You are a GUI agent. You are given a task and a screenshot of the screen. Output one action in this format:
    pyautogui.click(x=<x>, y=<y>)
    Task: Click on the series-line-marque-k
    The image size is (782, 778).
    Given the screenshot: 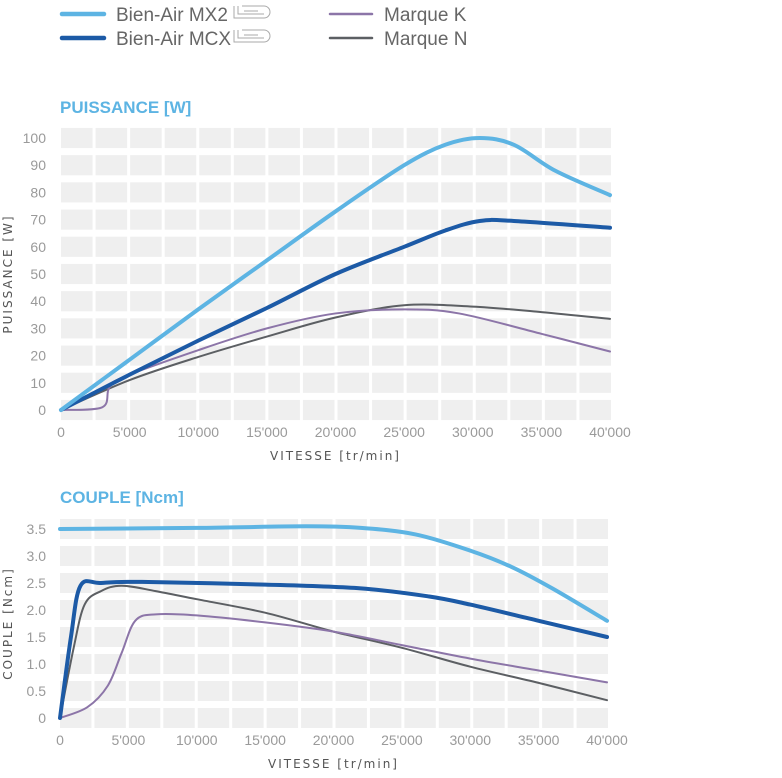 What is the action you would take?
    pyautogui.click(x=335, y=359)
    